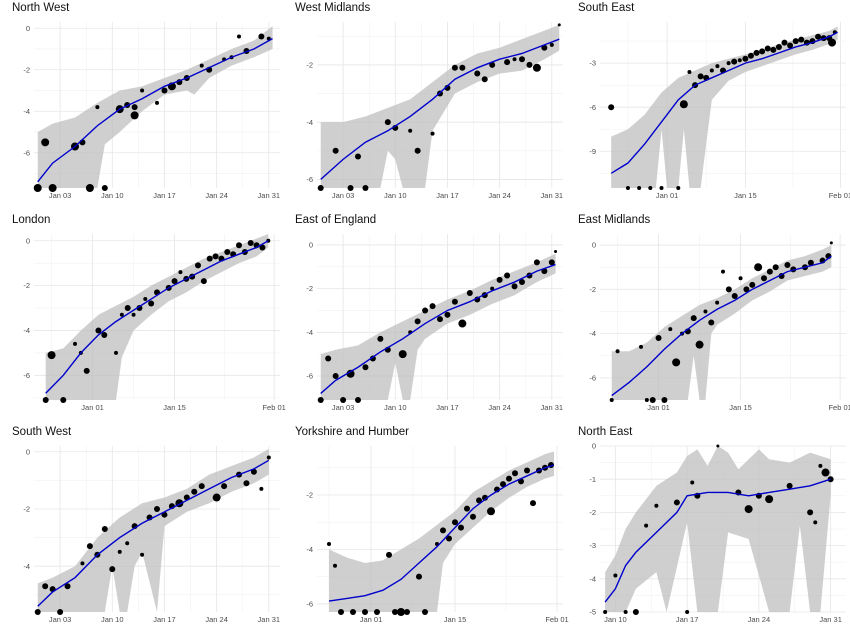 The image size is (850, 637). Describe the element at coordinates (151, 535) in the screenshot. I see `panel-svg: 0 -2 -4 Jan 03 Jan 10 Jan 17 Jan 24 Jan 31` at that location.